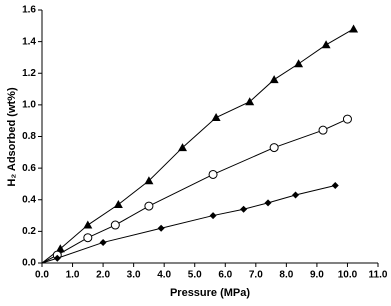  Describe the element at coordinates (29, 136) in the screenshot. I see `y-tick-label: 0.8` at that location.